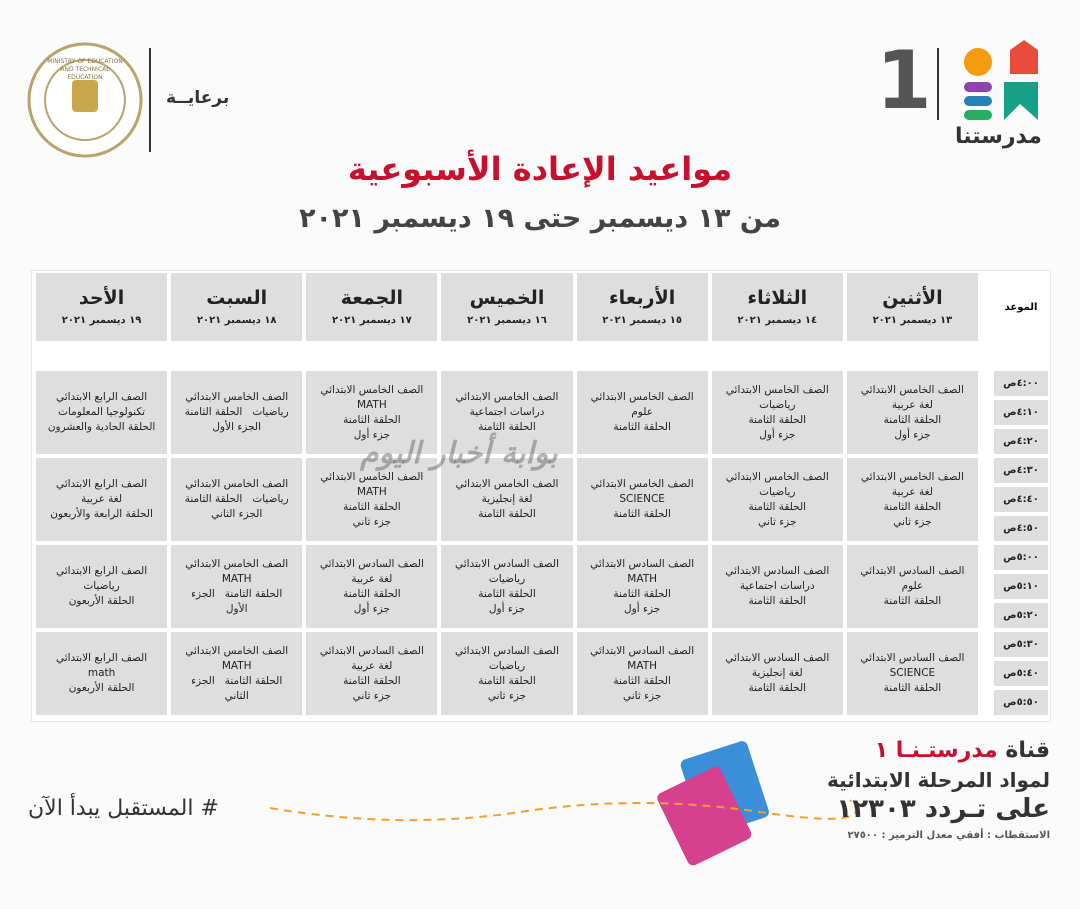 The height and width of the screenshot is (909, 1080). Describe the element at coordinates (102, 307) in the screenshot. I see `day-header: الأحد ١٩ ديسمبر ٢٠٢١` at that location.